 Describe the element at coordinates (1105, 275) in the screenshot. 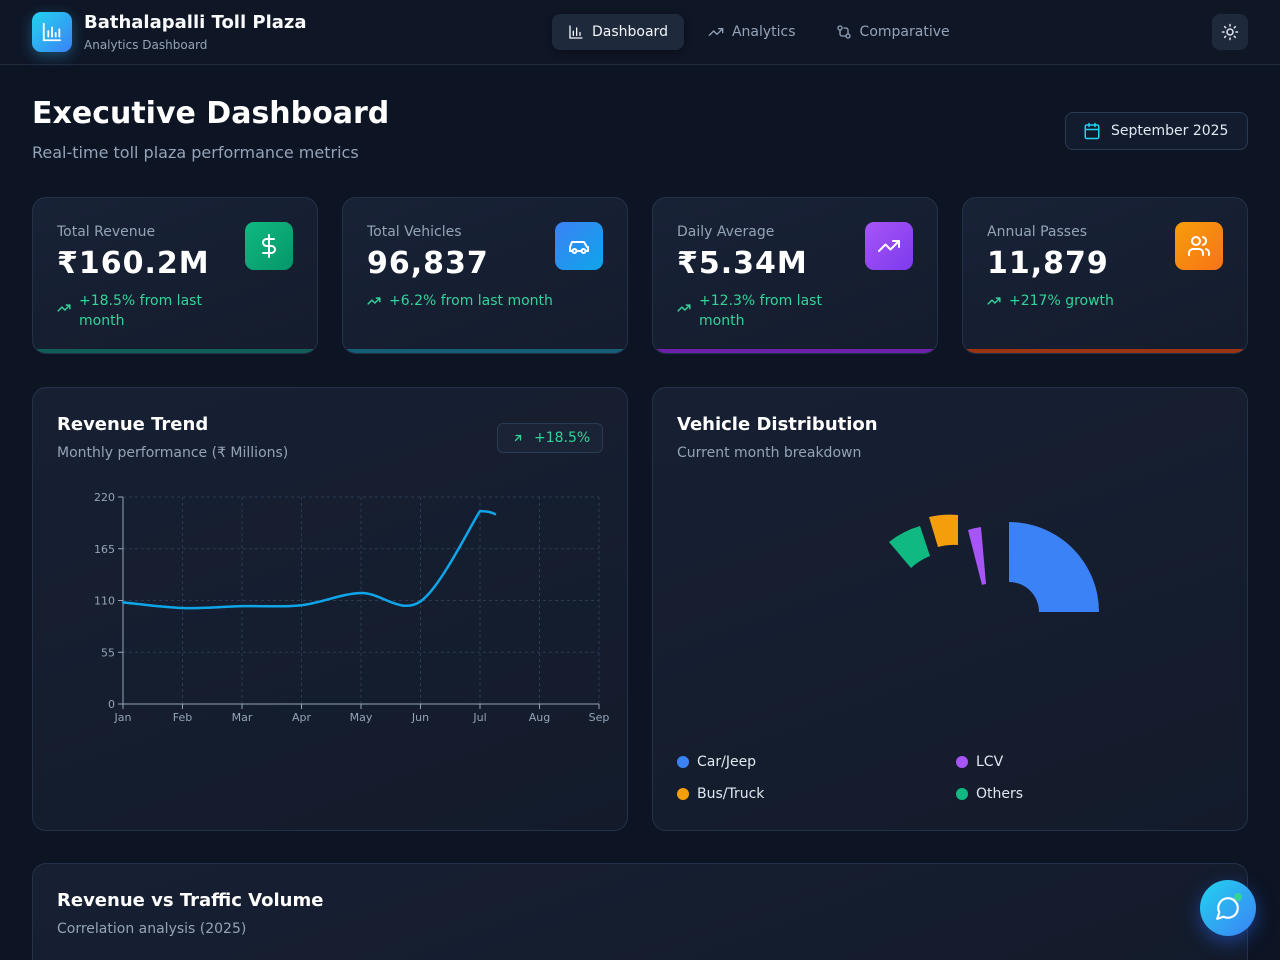

I see `stat-card-annual-passes: Annual Passes 11,879 +217% growth` at that location.